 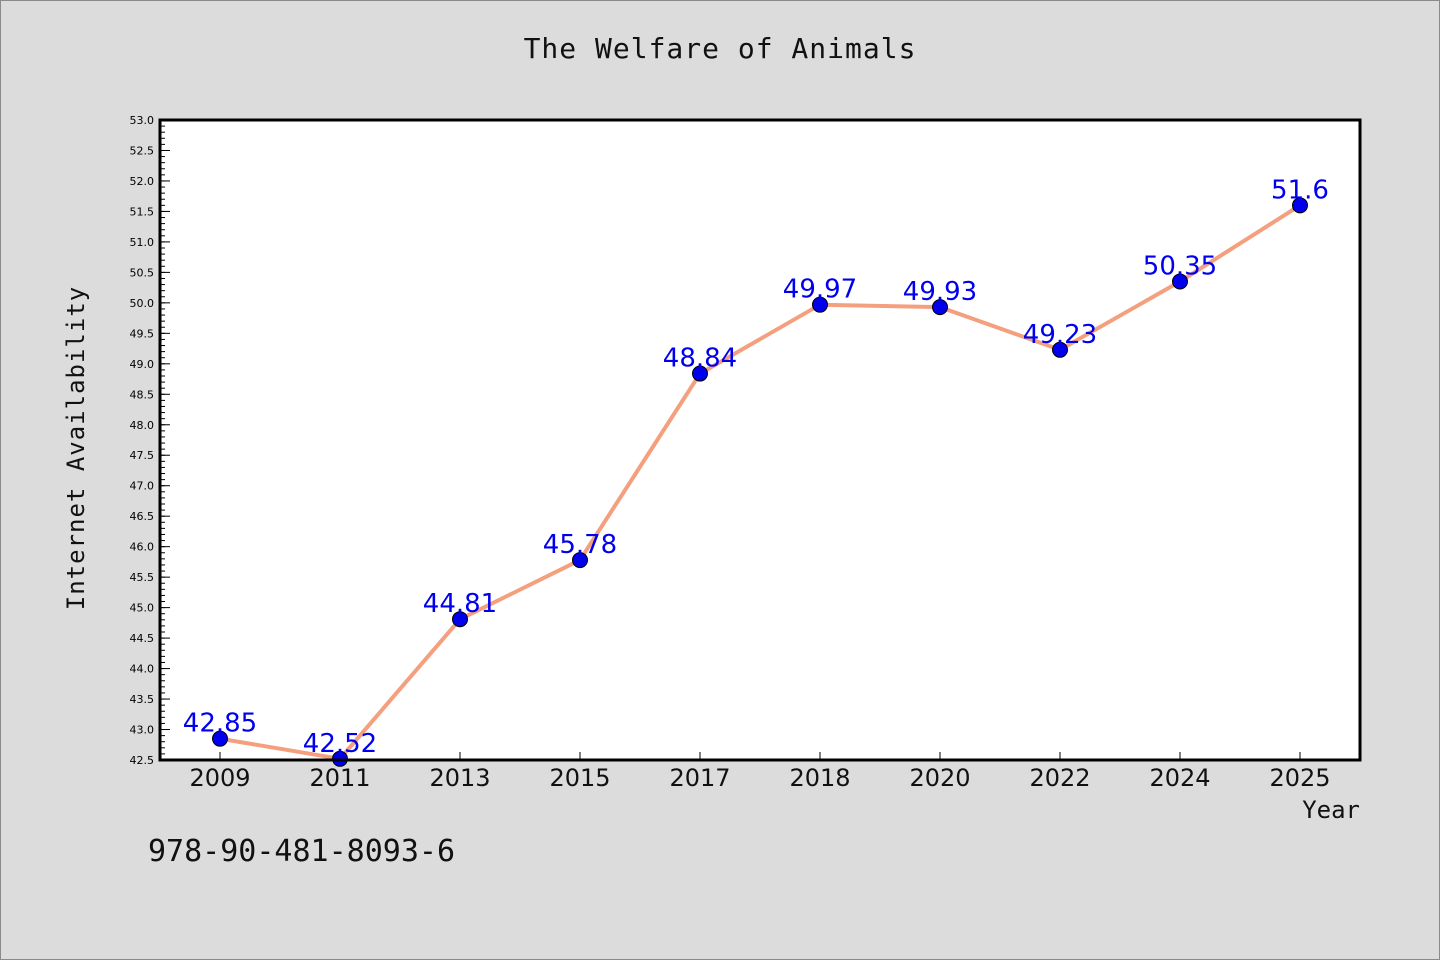 What do you see at coordinates (579, 778) in the screenshot?
I see `x-tick-label: 2015` at bounding box center [579, 778].